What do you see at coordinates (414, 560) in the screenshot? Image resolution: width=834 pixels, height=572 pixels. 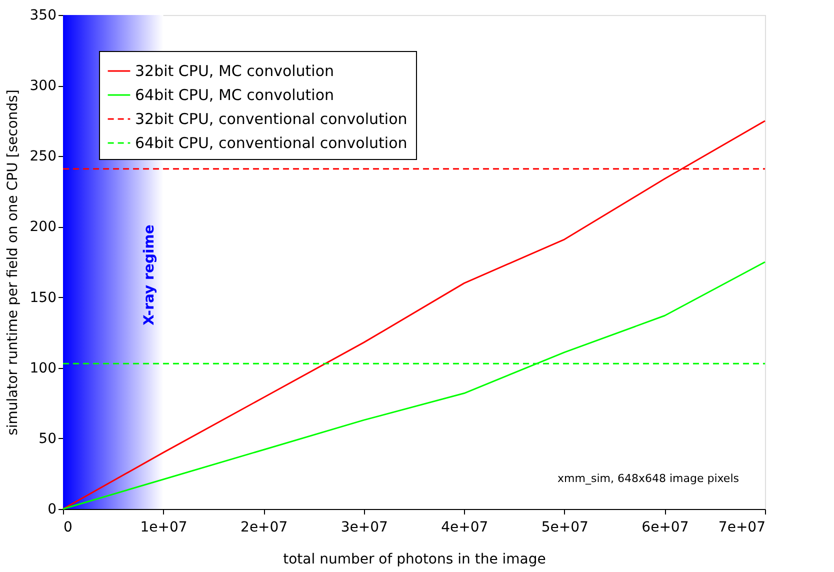 I see `x-axis-title: total number of photons in the image` at bounding box center [414, 560].